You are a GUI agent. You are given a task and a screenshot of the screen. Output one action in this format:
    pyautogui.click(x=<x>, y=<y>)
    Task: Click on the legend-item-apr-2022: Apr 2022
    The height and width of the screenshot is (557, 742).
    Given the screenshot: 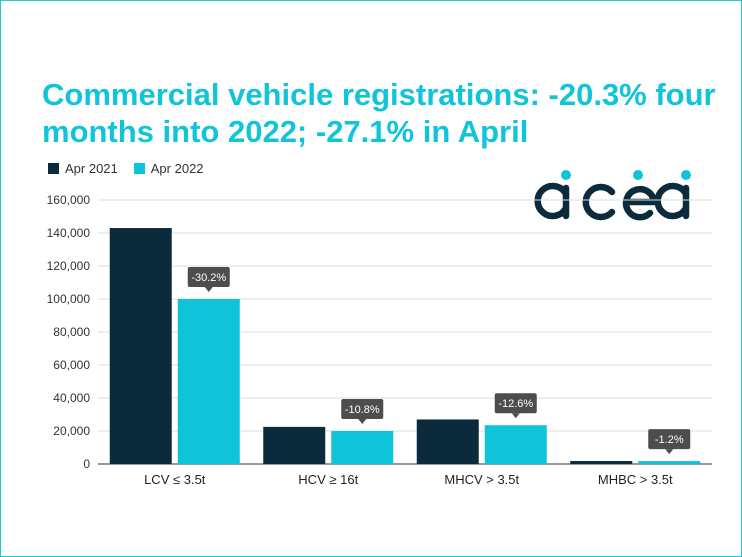 What is the action you would take?
    pyautogui.click(x=168, y=168)
    